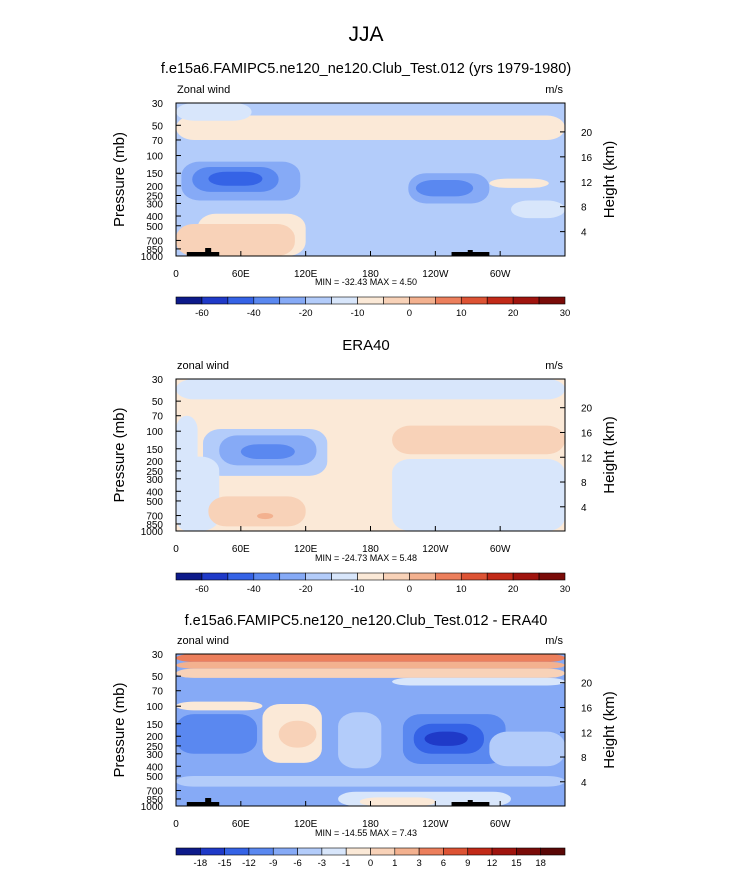 The height and width of the screenshot is (871, 733). I want to click on stats-label: MIN = -32.43 MAX = 4.50, so click(366, 282).